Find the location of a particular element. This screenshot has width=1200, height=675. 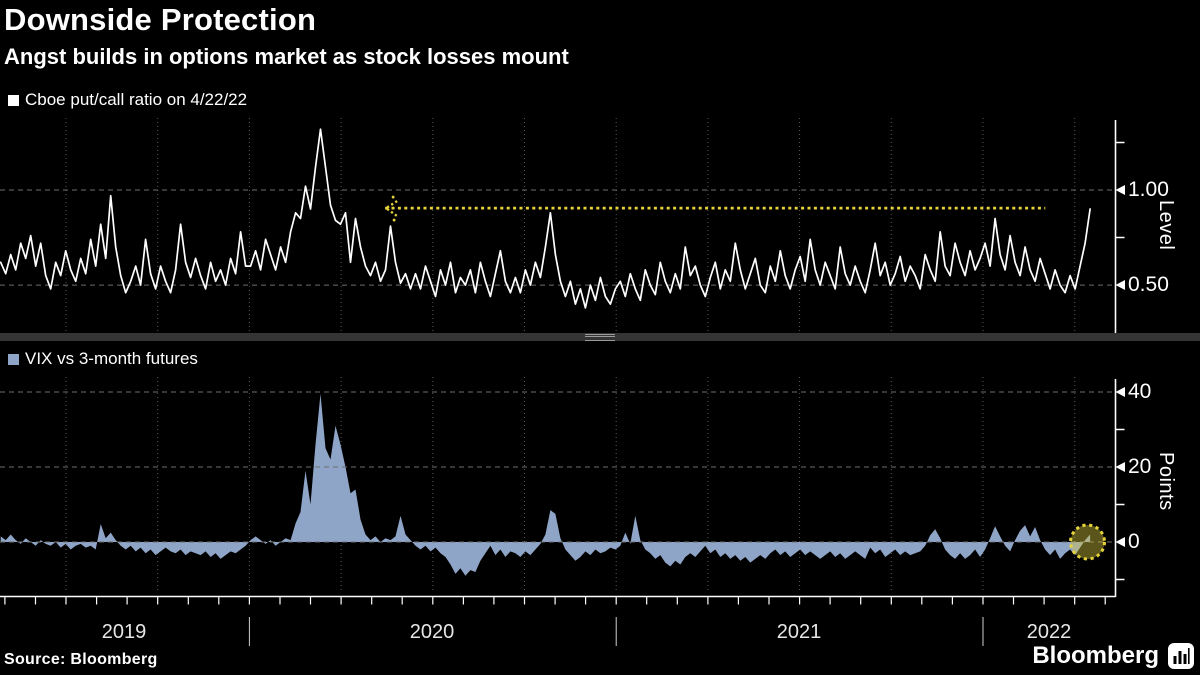

xtick-2021: 2021 is located at coordinates (799, 632).